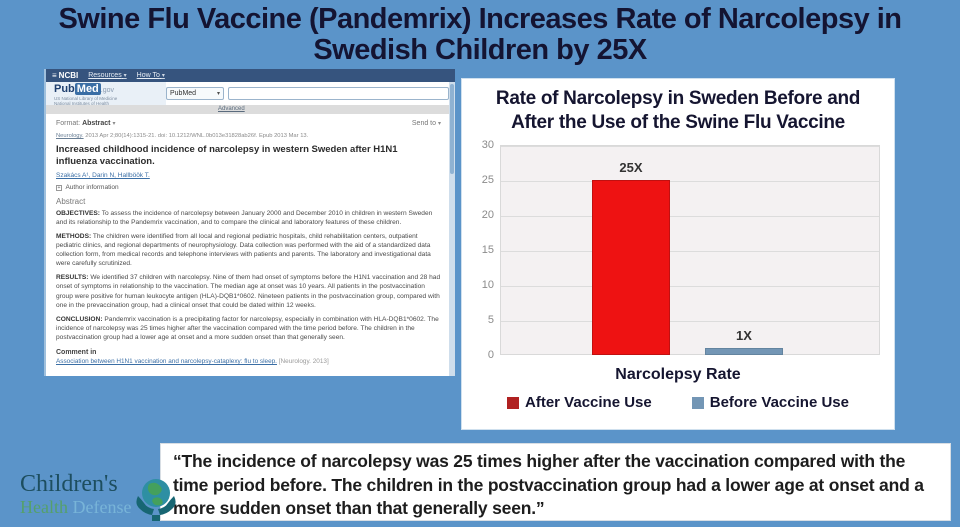 The height and width of the screenshot is (527, 960). Describe the element at coordinates (744, 351) in the screenshot. I see `bar-rect-before` at that location.